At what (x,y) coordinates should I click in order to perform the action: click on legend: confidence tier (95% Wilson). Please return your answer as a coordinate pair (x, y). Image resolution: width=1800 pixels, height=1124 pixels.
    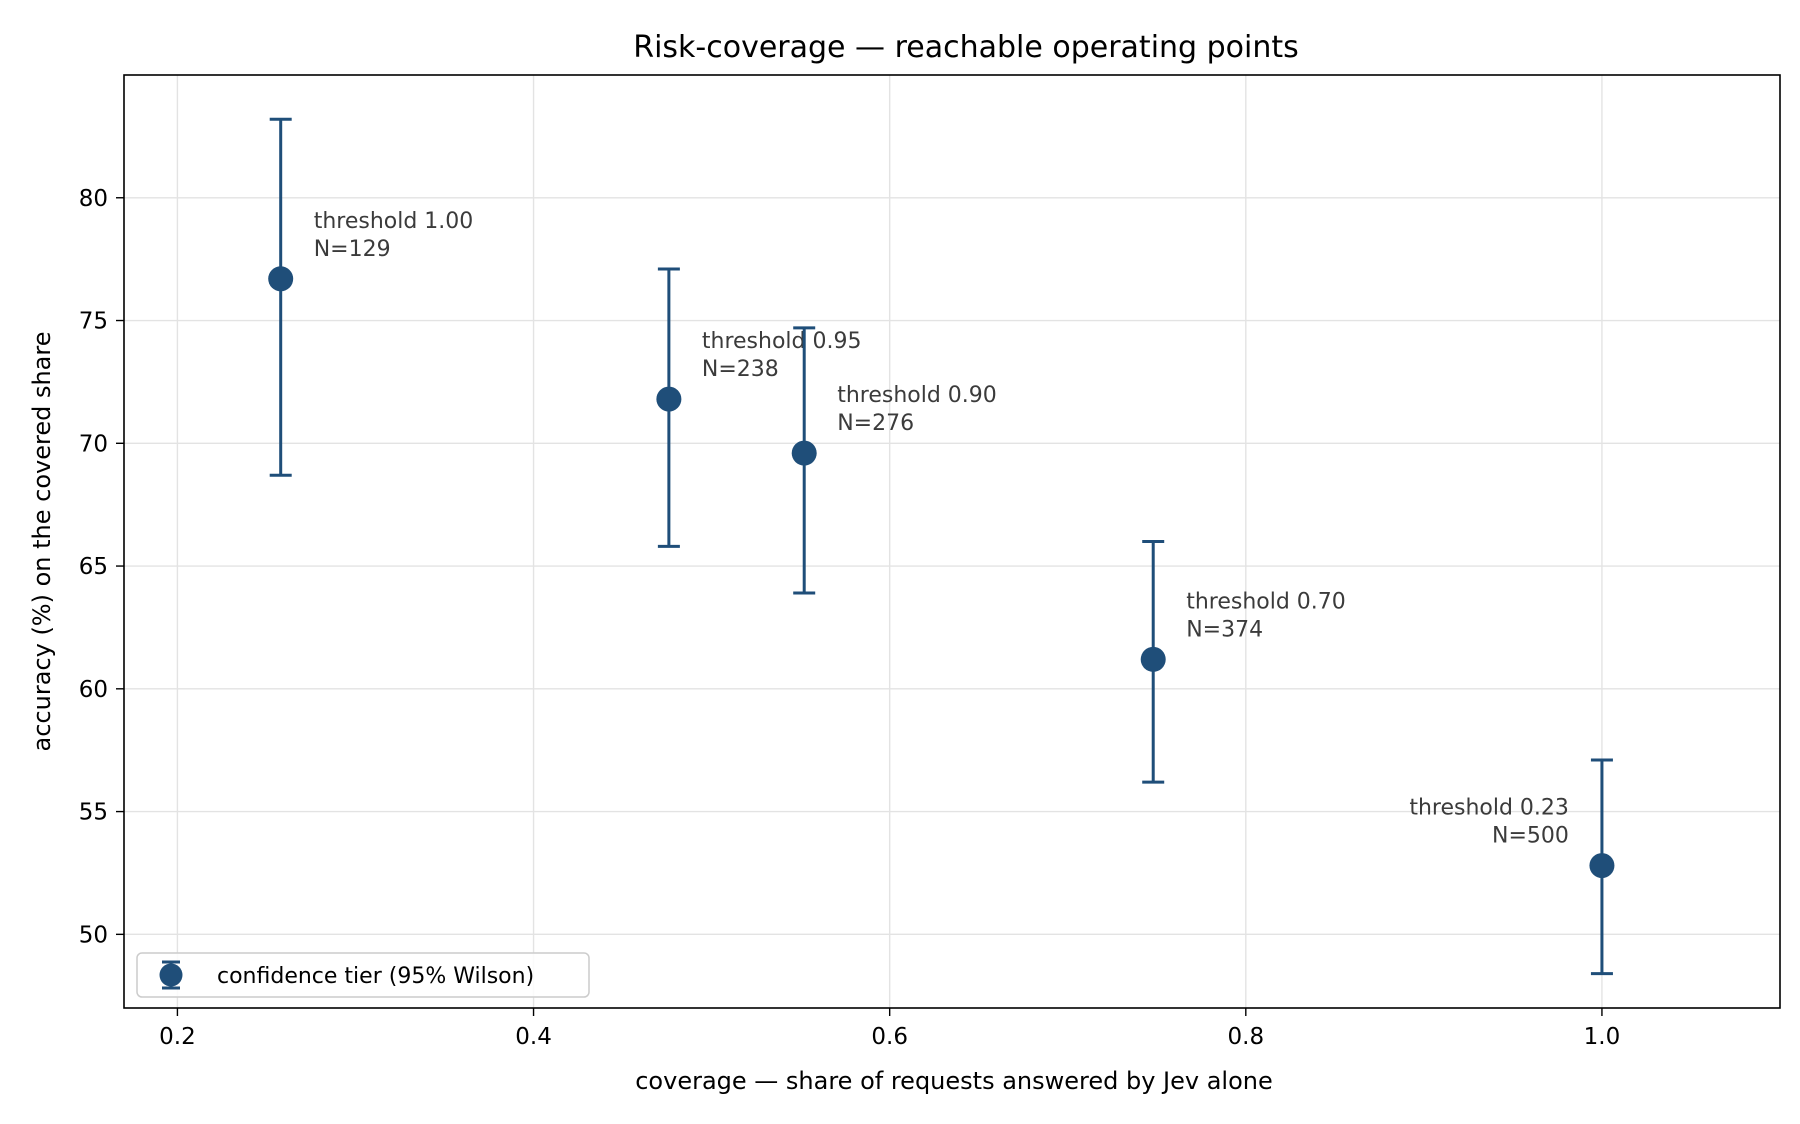
    Looking at the image, I should click on (363, 975).